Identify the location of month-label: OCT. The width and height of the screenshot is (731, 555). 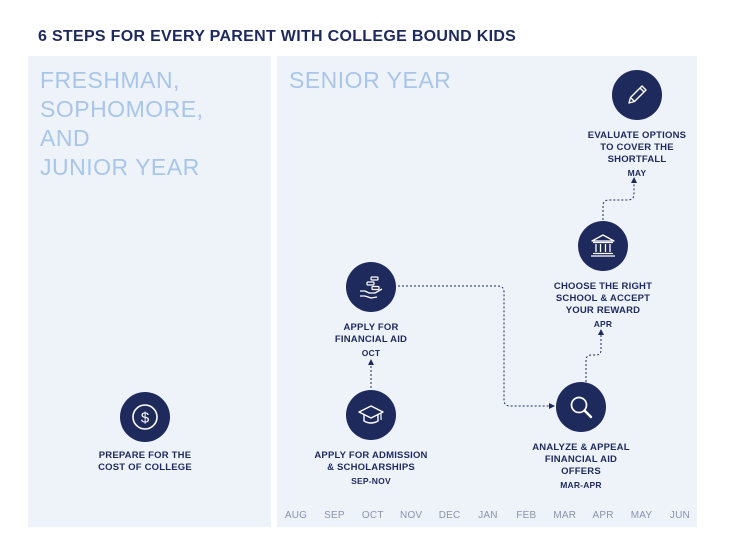
(372, 515).